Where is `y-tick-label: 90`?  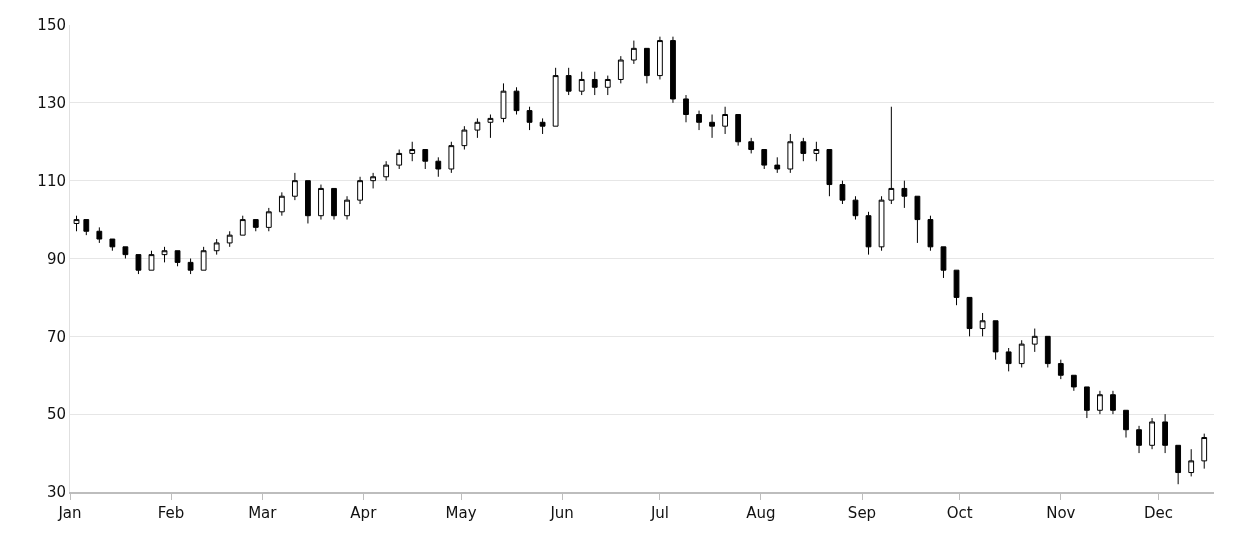 y-tick-label: 90 is located at coordinates (56, 258).